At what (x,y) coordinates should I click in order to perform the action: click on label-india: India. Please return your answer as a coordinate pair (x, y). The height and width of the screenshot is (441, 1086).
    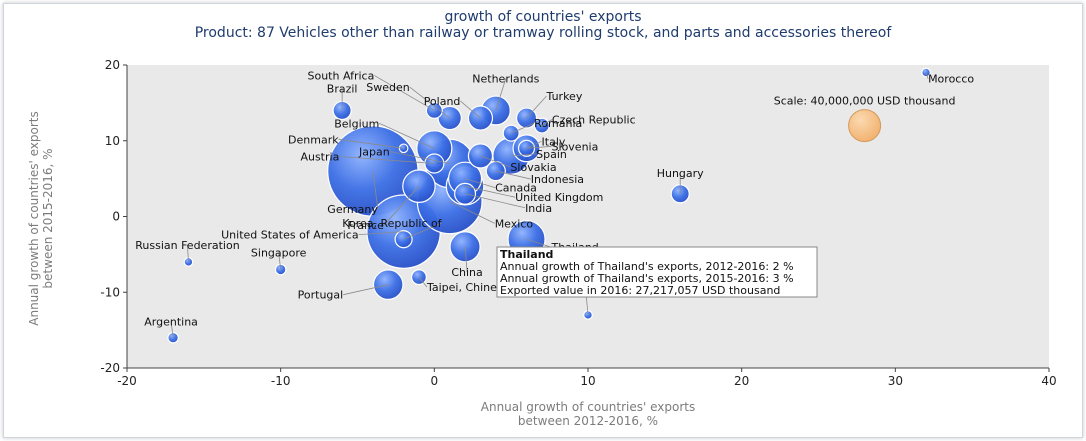
    Looking at the image, I should click on (538, 208).